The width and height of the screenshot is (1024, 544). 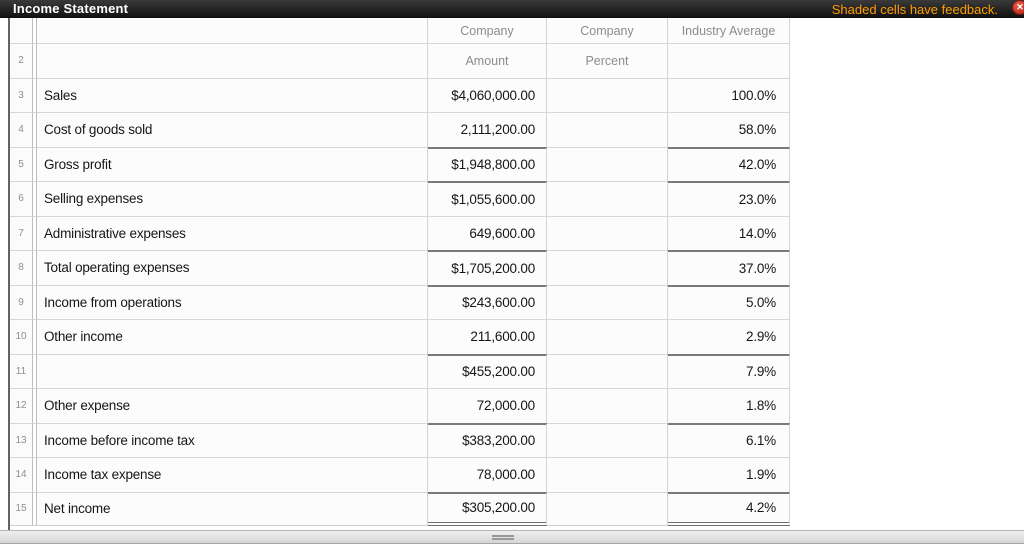 I want to click on bottom-bar, so click(x=512, y=537).